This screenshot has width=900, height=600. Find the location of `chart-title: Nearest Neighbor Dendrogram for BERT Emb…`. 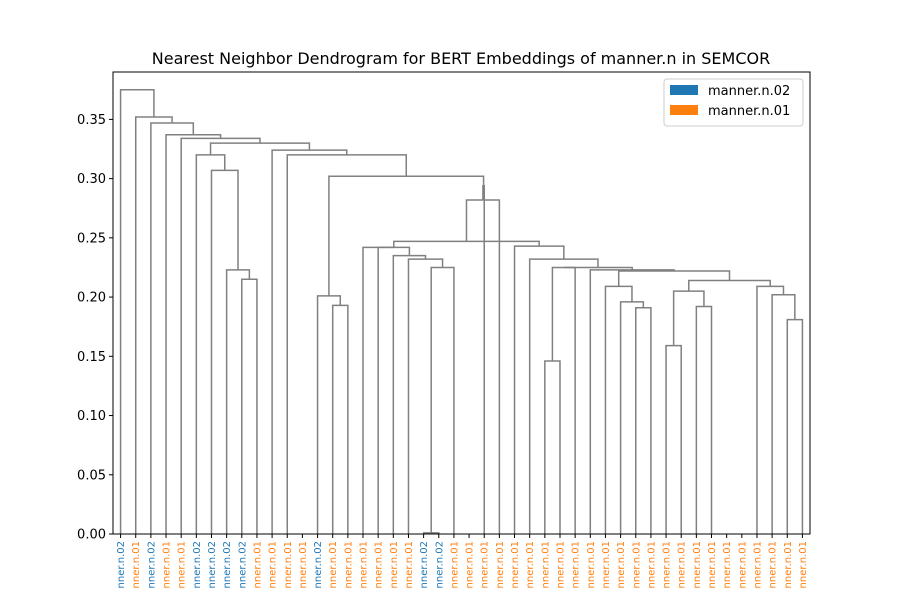

chart-title: Nearest Neighbor Dendrogram for BERT Emb… is located at coordinates (461, 58).